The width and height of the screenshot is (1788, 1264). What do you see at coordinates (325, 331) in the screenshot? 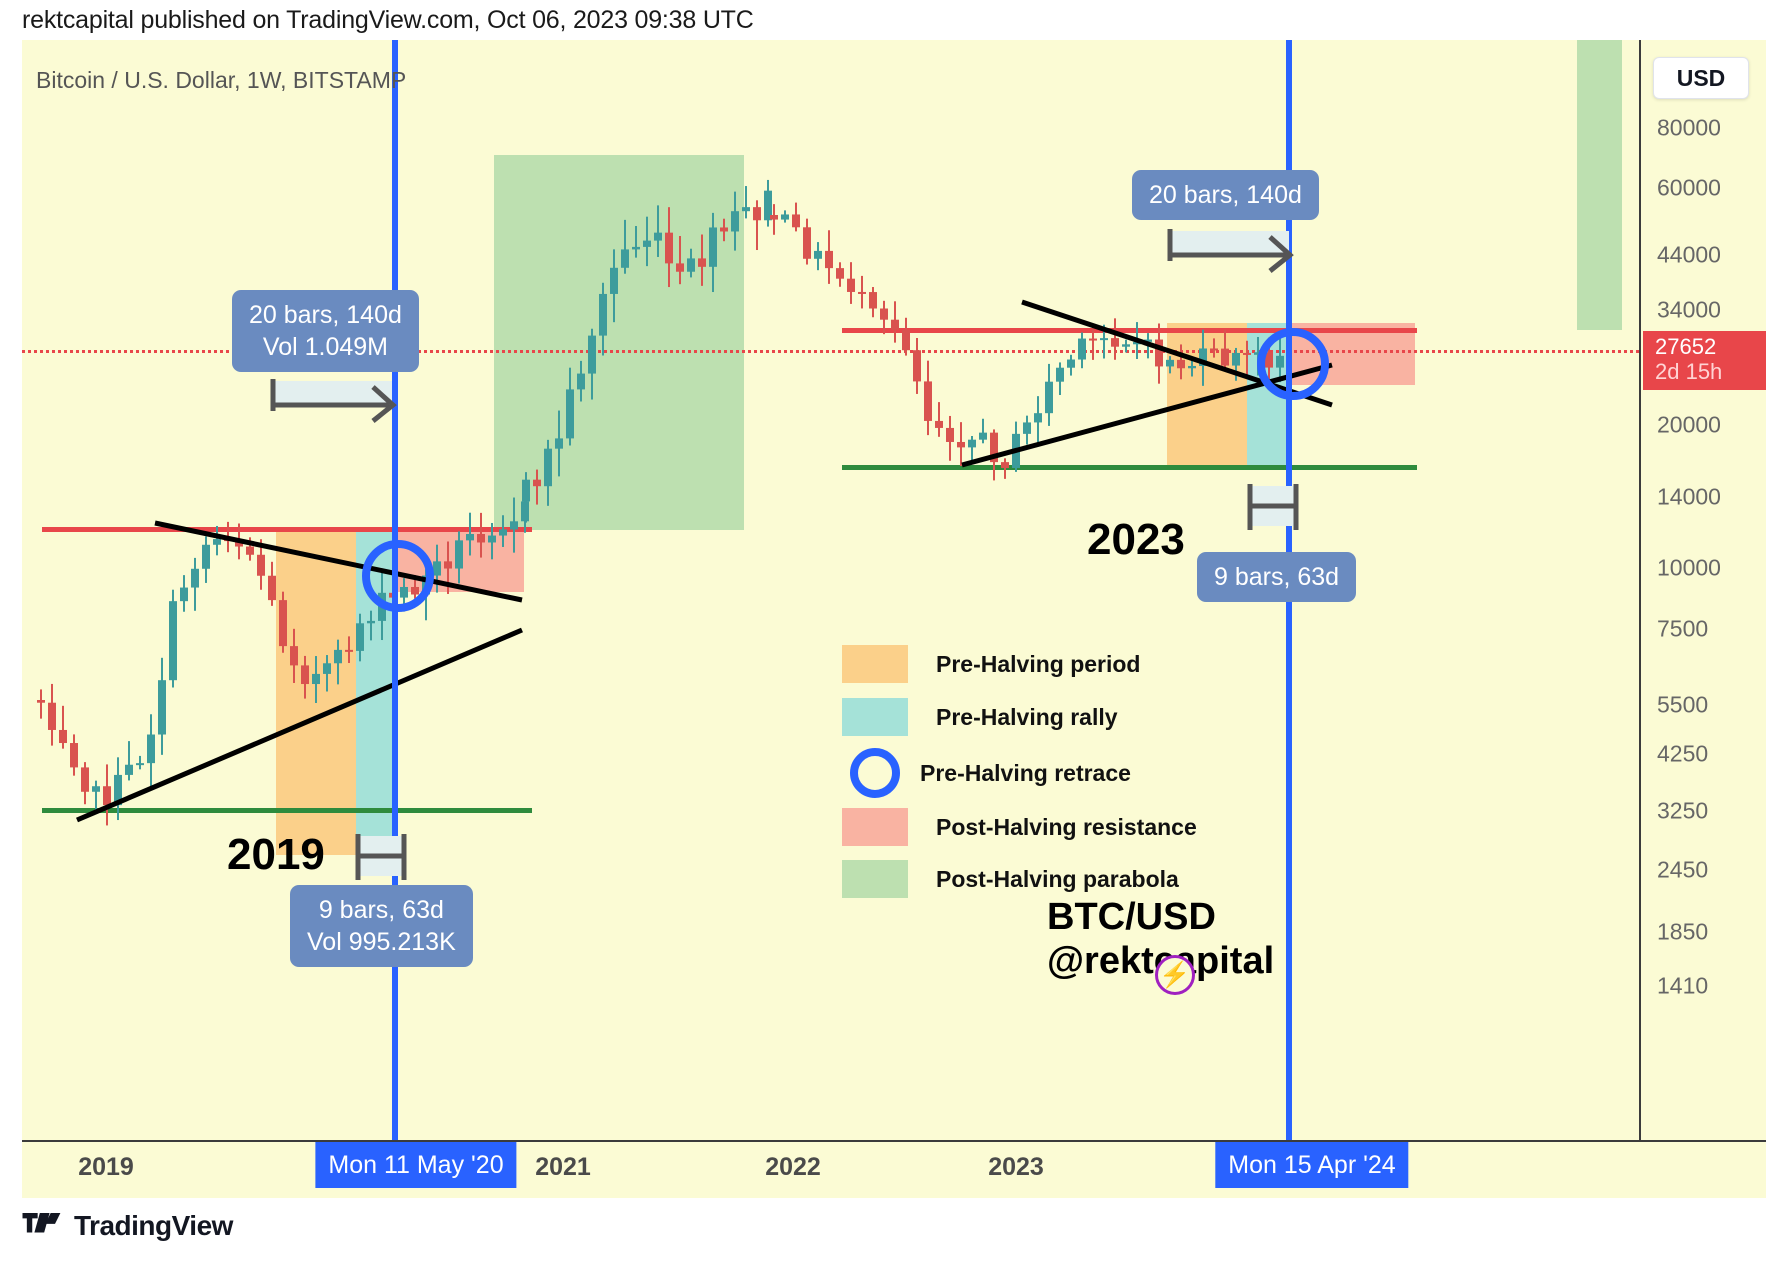
I see `callout-20bars-2020: 20 bars, 140d Vol 1.049M` at bounding box center [325, 331].